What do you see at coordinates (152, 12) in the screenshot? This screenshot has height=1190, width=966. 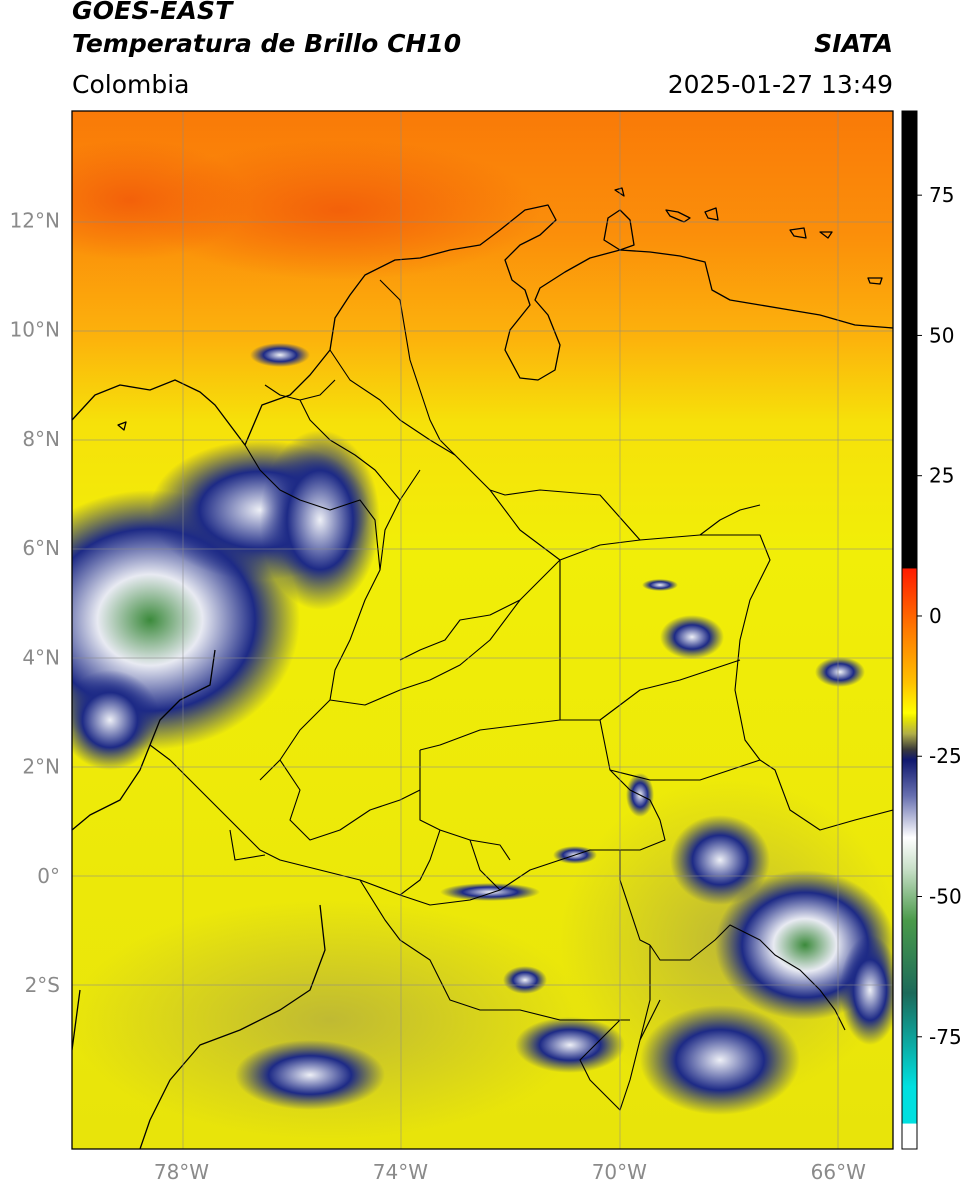 I see `title-satellite: GOES-EAST` at bounding box center [152, 12].